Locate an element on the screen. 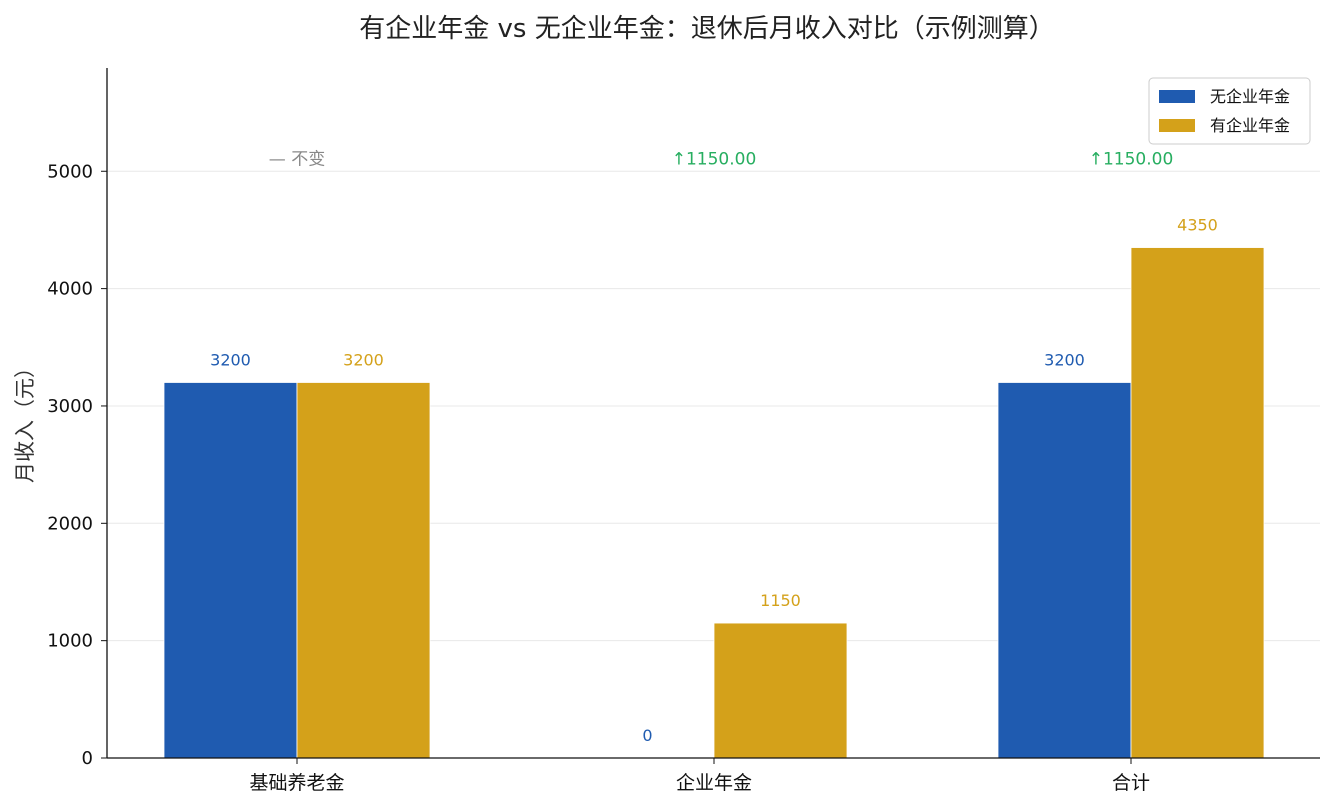 This screenshot has height=810, width=1335. x-tick-label: 基础养老金 is located at coordinates (296, 783).